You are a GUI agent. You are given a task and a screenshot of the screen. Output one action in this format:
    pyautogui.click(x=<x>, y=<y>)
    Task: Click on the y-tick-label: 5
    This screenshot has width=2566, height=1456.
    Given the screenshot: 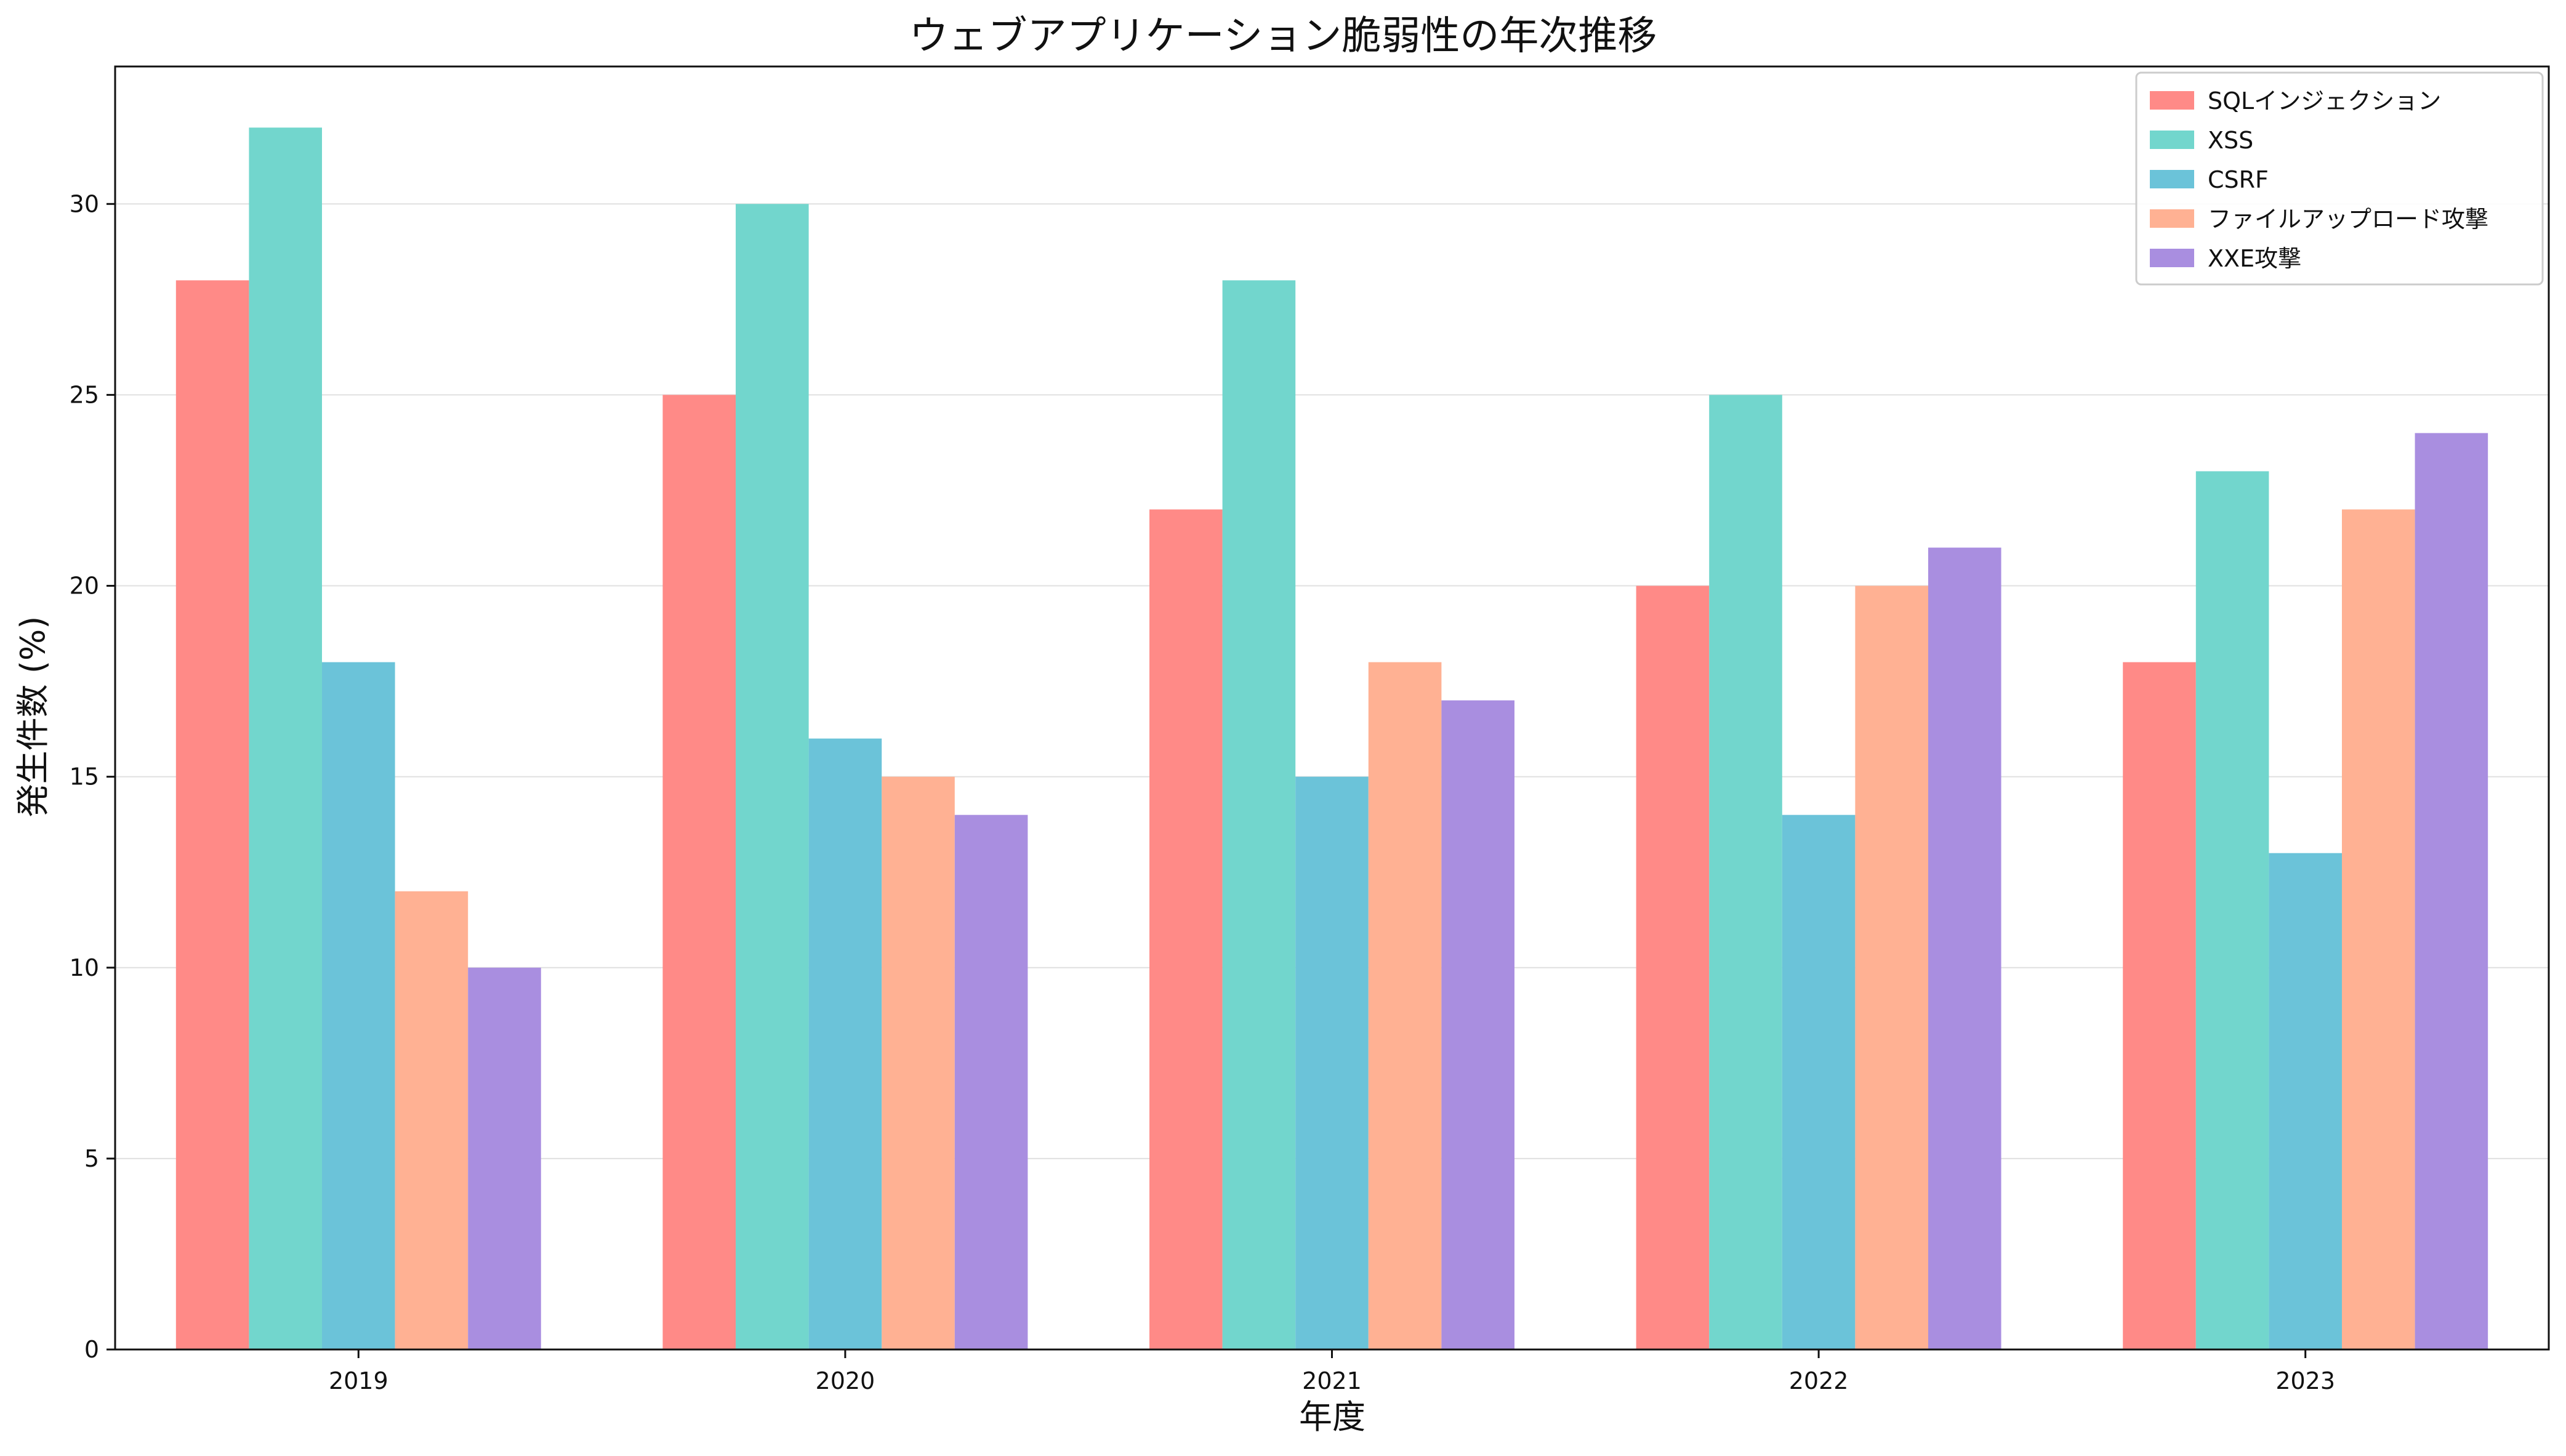 What is the action you would take?
    pyautogui.click(x=91, y=1158)
    